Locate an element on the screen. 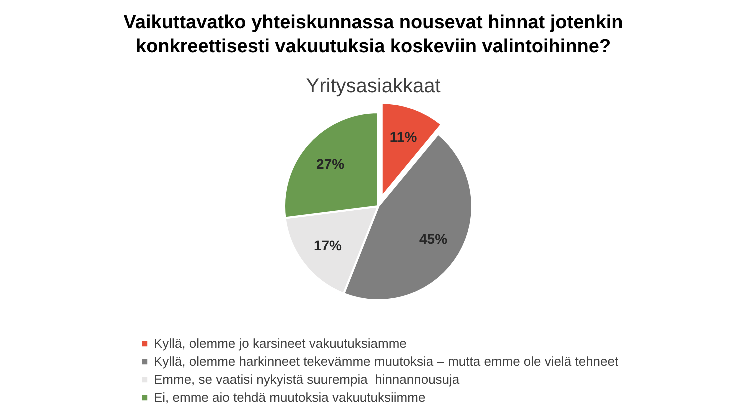 The height and width of the screenshot is (419, 746). data-label: 27% is located at coordinates (331, 164).